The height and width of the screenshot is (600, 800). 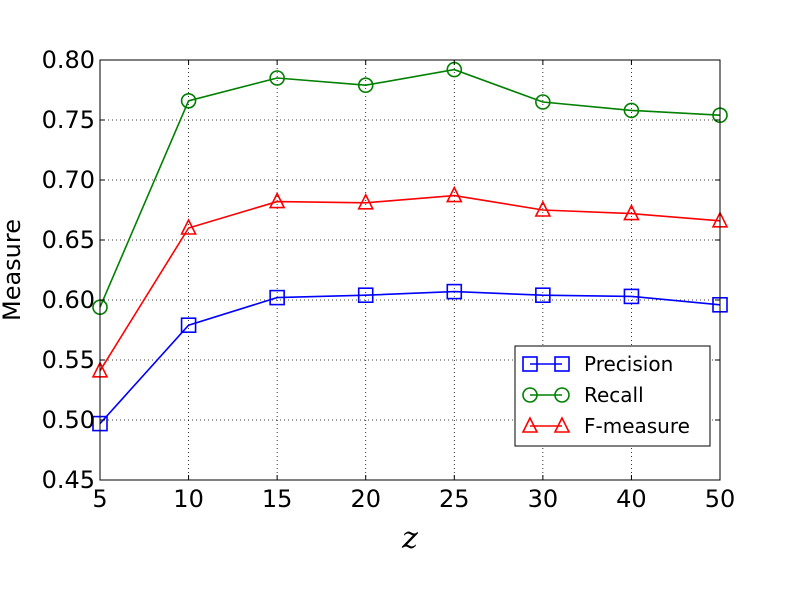 I want to click on legend-recall-label: Recall, so click(x=614, y=395).